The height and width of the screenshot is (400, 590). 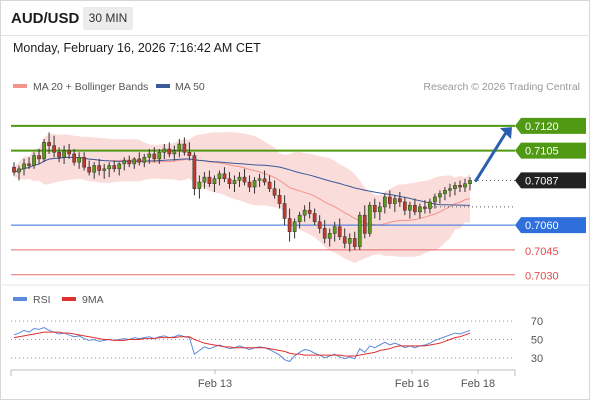 What do you see at coordinates (163, 86) in the screenshot?
I see `legend-swatch-ma50` at bounding box center [163, 86].